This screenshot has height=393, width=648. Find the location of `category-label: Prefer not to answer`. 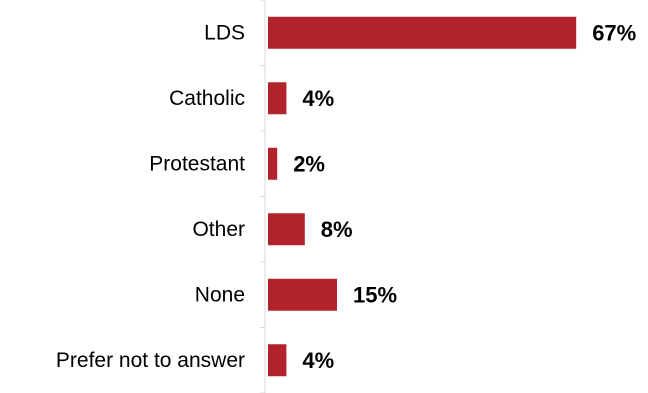

category-label: Prefer not to answer is located at coordinates (150, 360).